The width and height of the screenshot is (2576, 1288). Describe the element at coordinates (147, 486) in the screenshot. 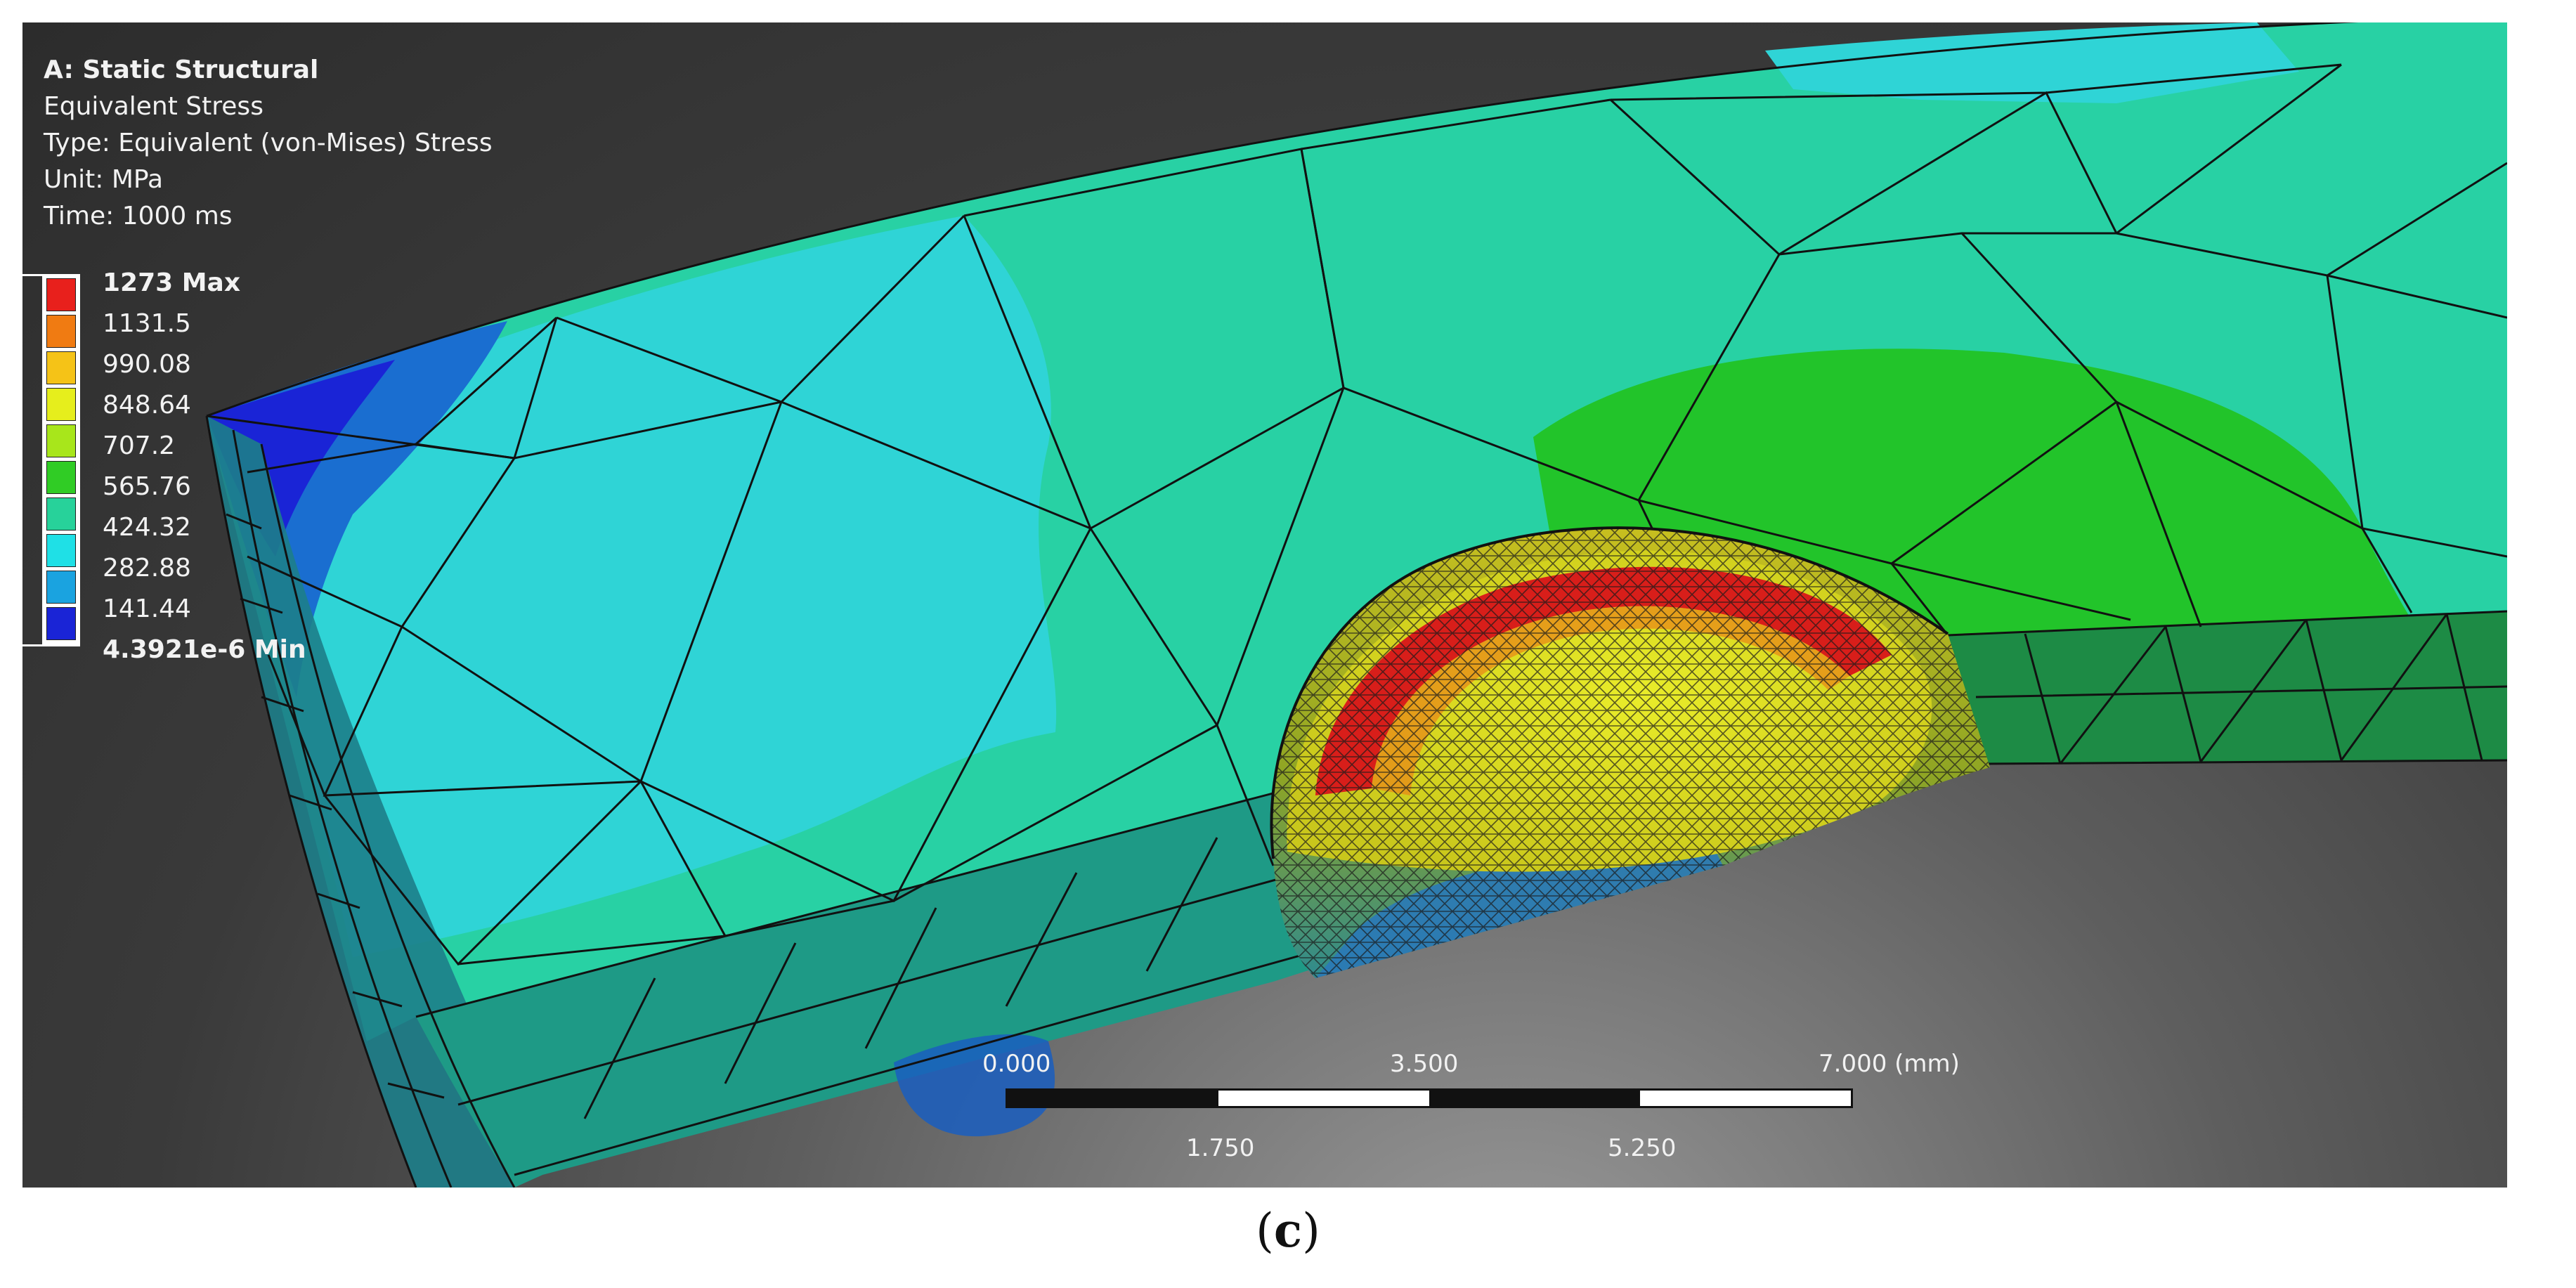

I see `legend-level-label: 565.76` at that location.